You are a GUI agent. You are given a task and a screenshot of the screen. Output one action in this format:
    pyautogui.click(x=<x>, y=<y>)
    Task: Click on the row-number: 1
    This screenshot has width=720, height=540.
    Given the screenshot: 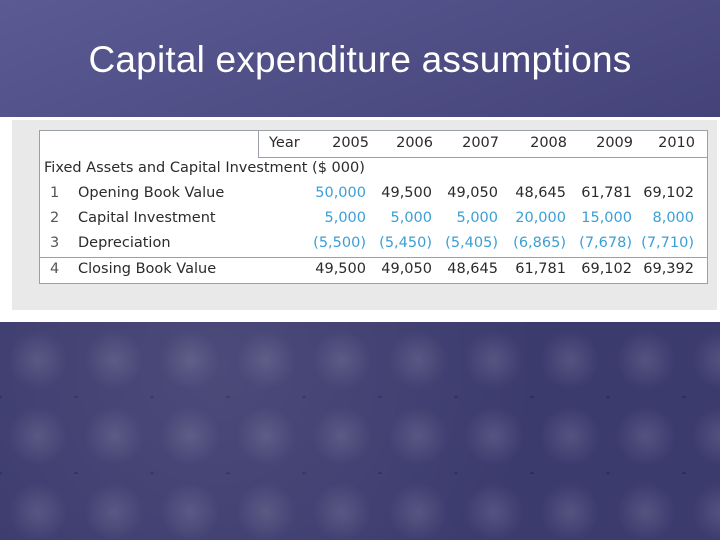 What is the action you would take?
    pyautogui.click(x=55, y=193)
    